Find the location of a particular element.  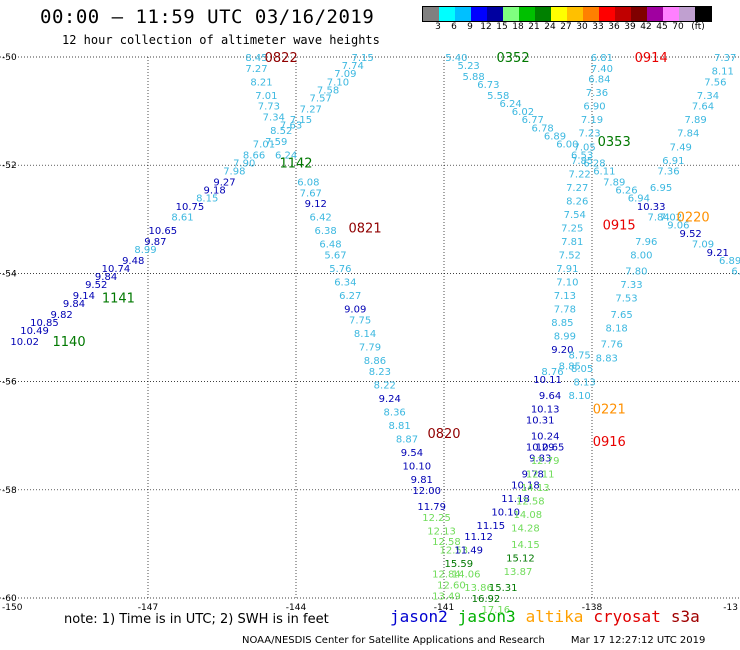

wave-height-label: 9.24 is located at coordinates (390, 399).